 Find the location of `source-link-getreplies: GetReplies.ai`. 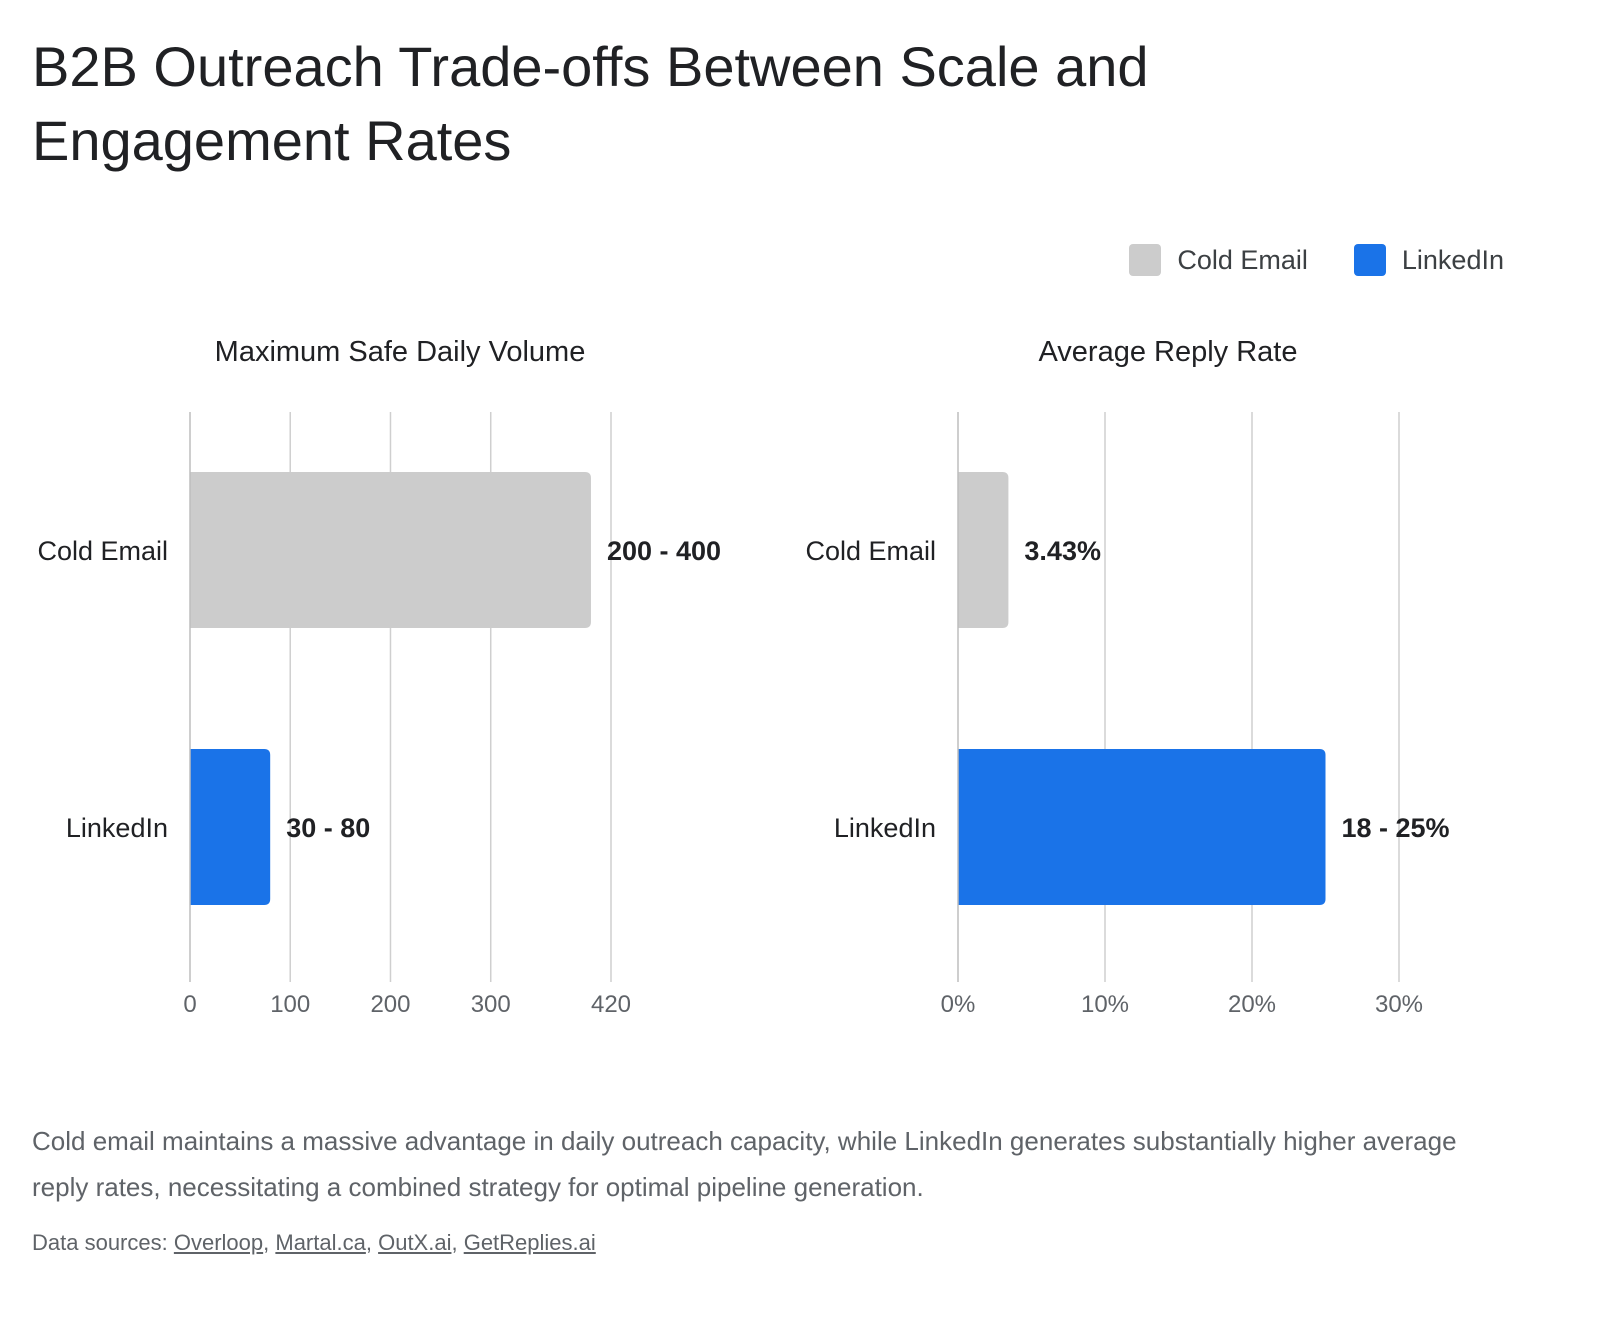

source-link-getreplies: GetReplies.ai is located at coordinates (529, 1242).